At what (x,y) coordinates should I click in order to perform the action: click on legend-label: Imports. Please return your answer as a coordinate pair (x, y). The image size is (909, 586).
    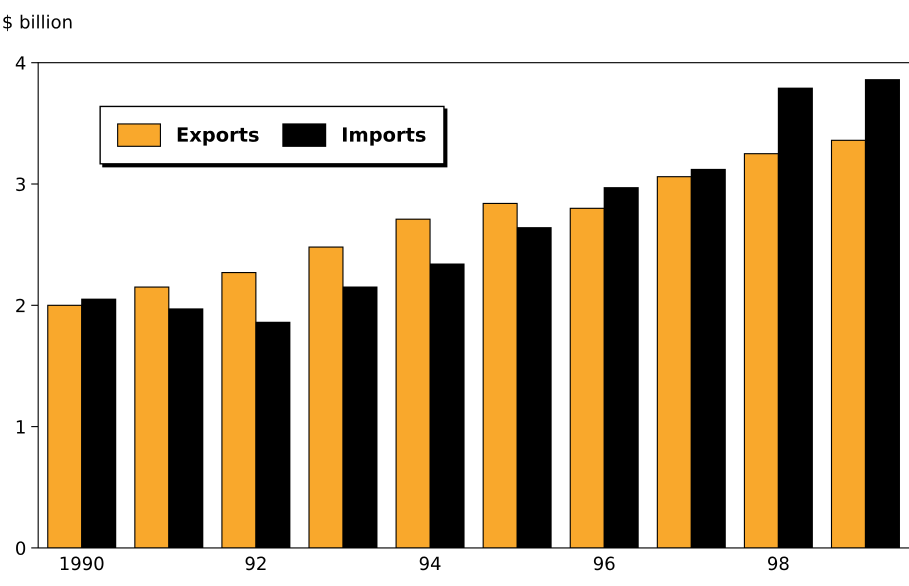
    Looking at the image, I should click on (384, 136).